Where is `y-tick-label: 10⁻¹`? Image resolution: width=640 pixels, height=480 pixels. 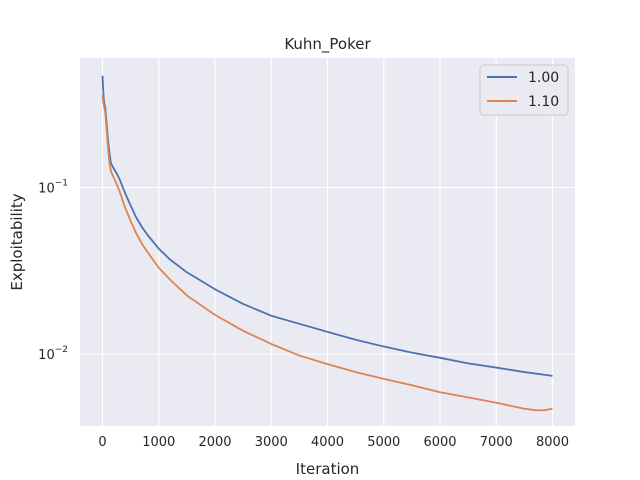
y-tick-label: 10⁻¹ is located at coordinates (53, 188).